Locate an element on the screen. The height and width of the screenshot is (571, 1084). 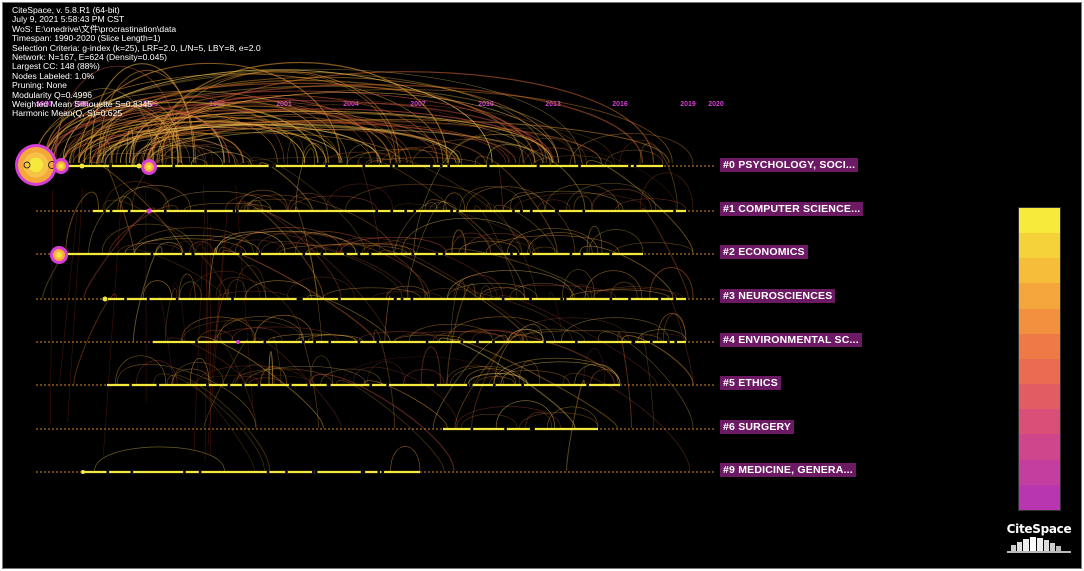
citespace-logo: CiteSpace is located at coordinates (1039, 540).